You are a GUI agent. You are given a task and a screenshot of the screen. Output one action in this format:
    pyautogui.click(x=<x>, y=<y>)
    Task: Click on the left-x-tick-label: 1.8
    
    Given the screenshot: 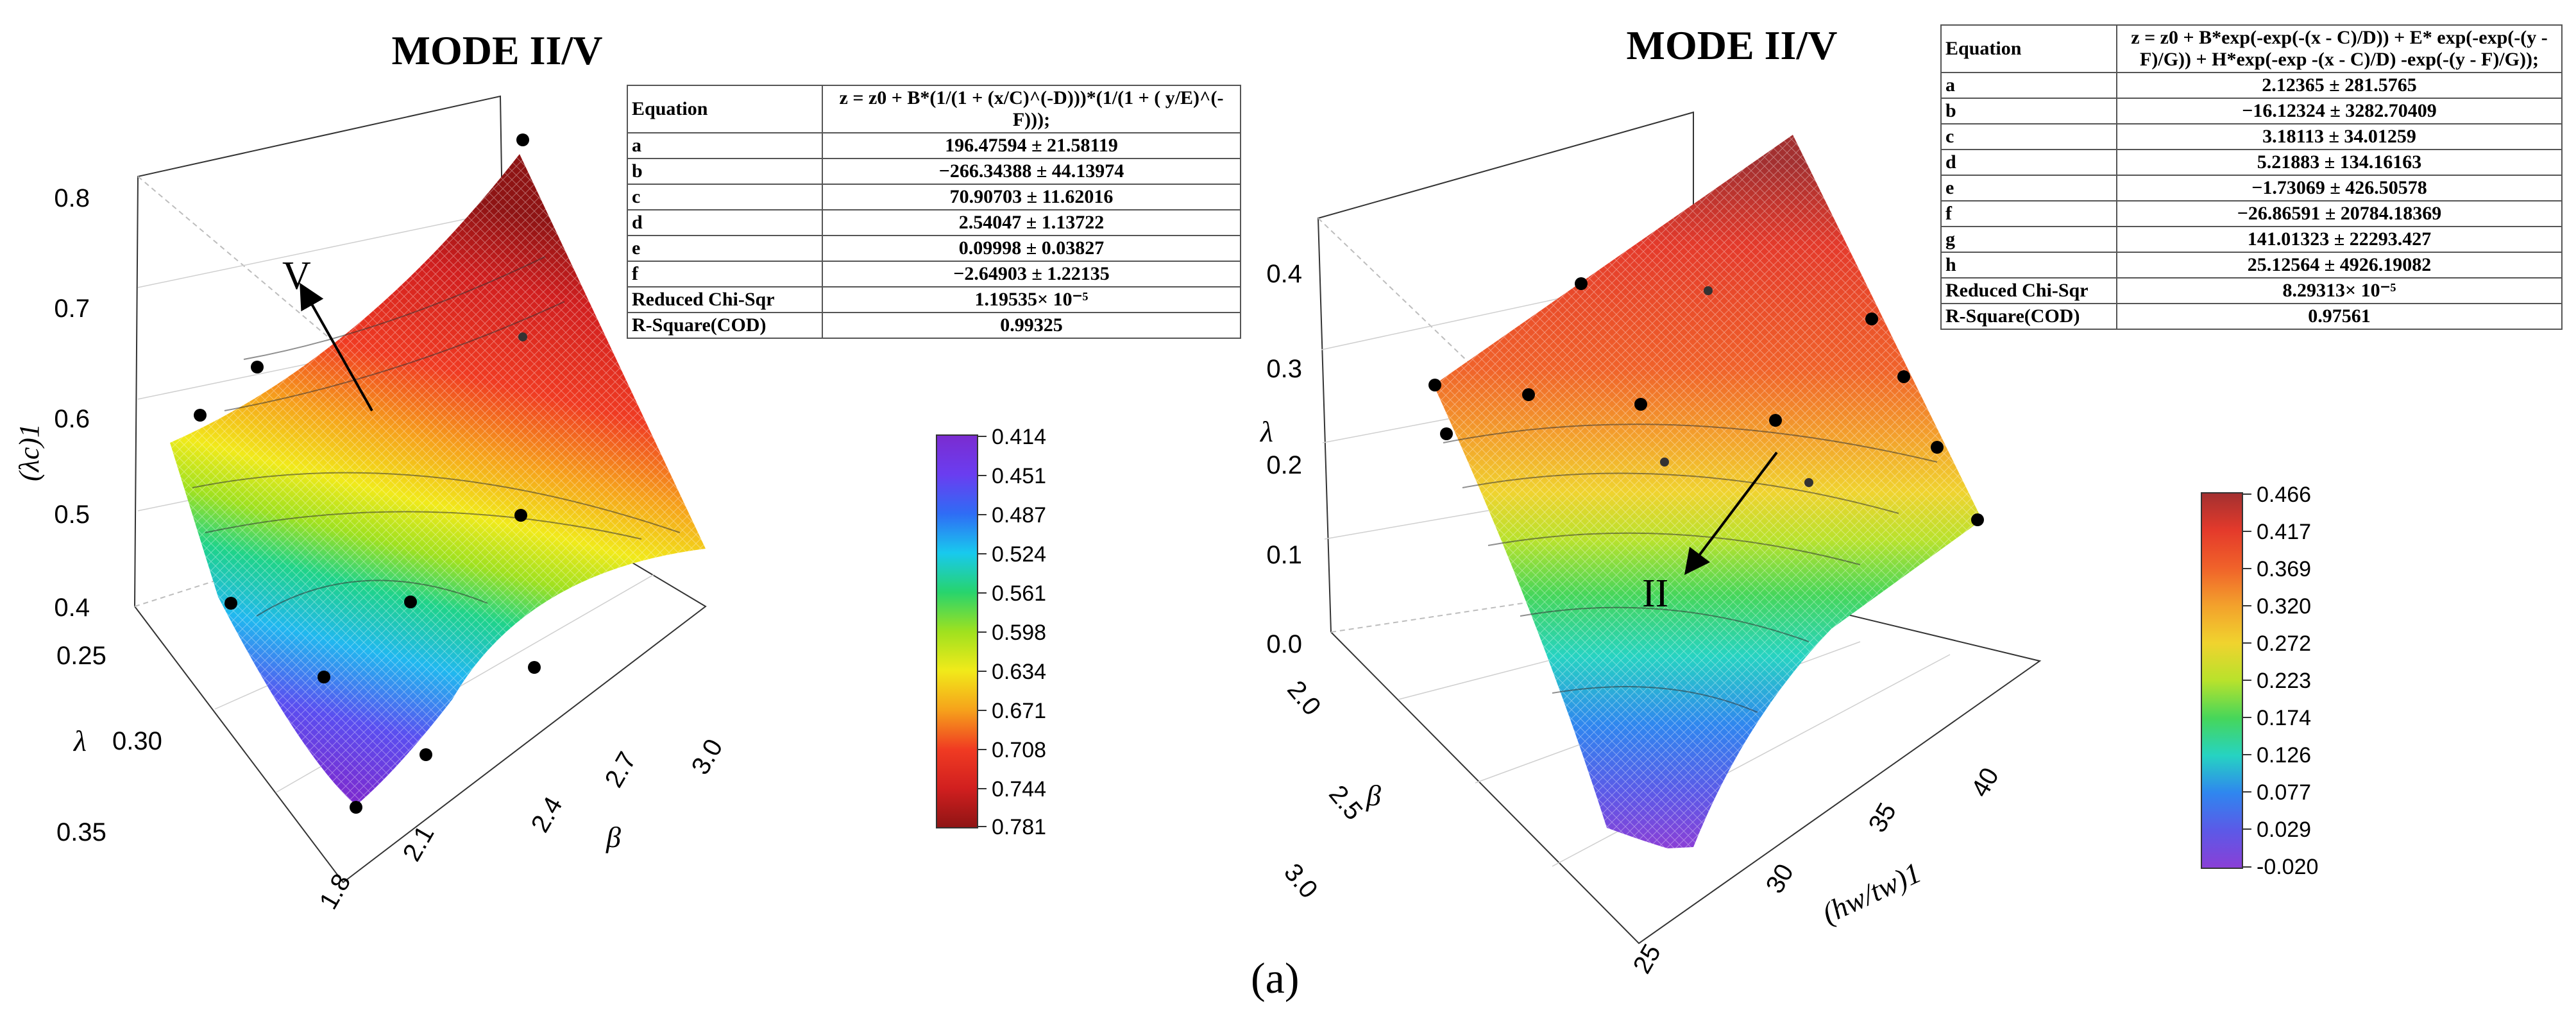 What is the action you would take?
    pyautogui.click(x=335, y=891)
    